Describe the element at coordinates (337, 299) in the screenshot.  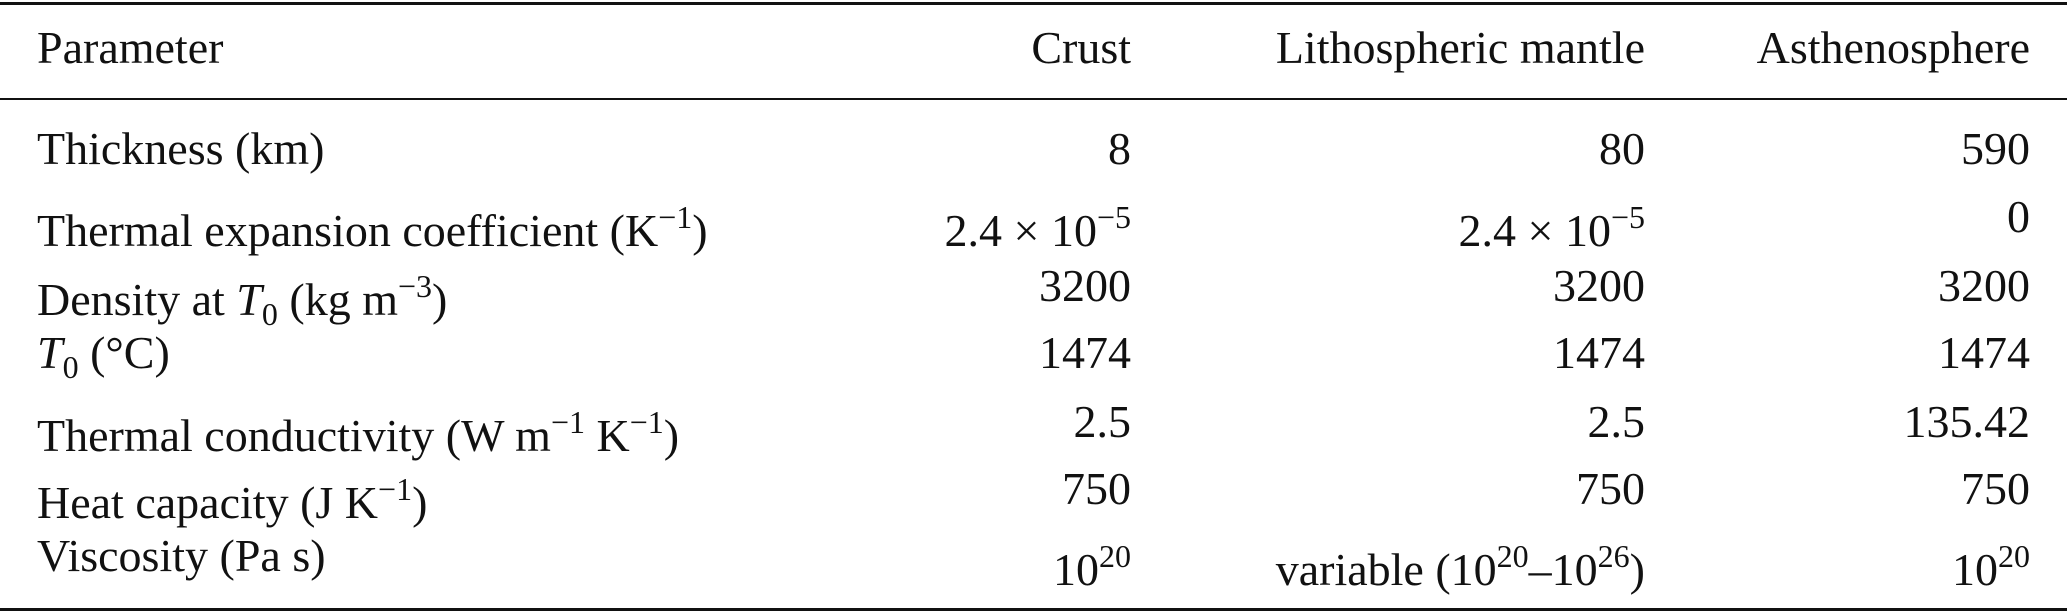
I see `cell-text: (kg m` at that location.